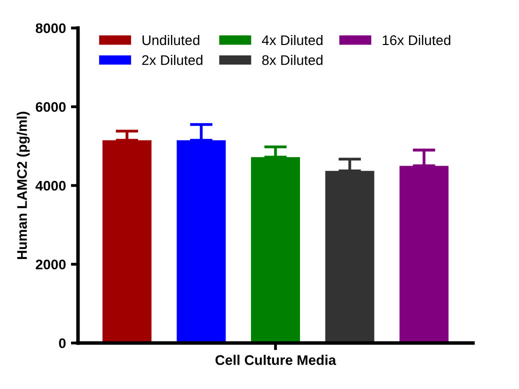 The height and width of the screenshot is (389, 519). I want to click on y-axis-title: Human LAMC2 (pg/ml), so click(23, 186).